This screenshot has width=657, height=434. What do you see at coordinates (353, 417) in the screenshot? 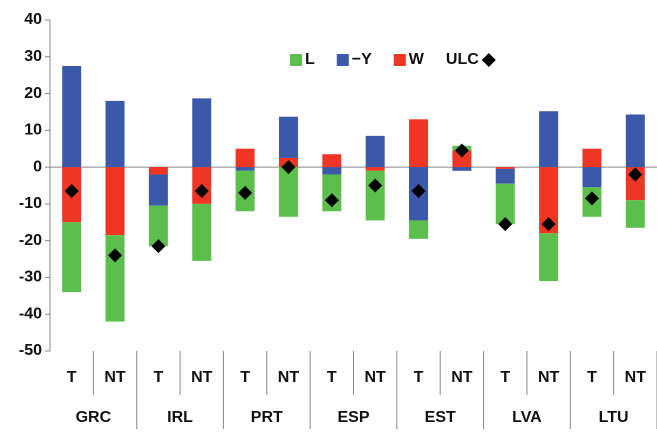
I see `group-label: ESP` at bounding box center [353, 417].